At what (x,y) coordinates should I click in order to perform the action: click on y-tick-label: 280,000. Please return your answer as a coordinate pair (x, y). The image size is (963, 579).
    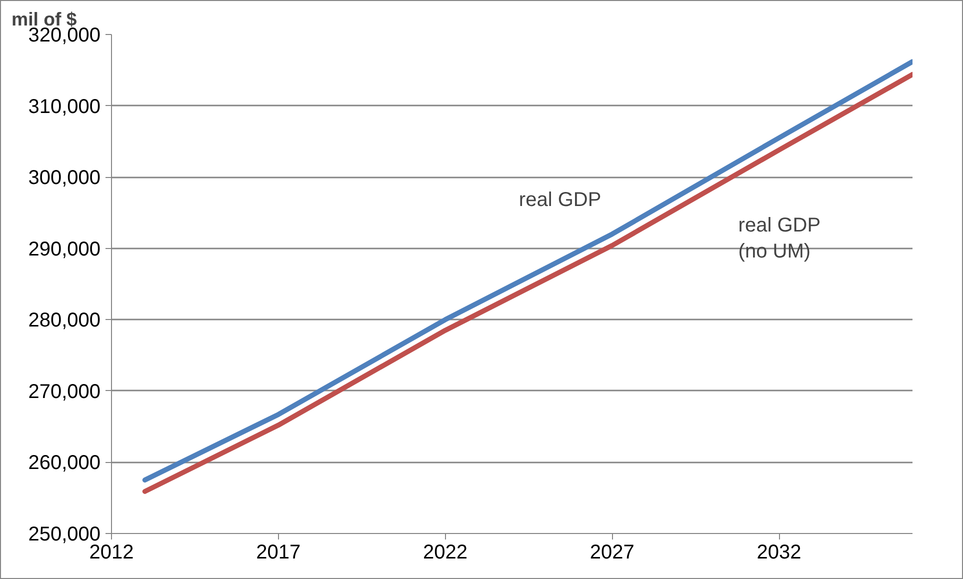
    Looking at the image, I should click on (64, 321).